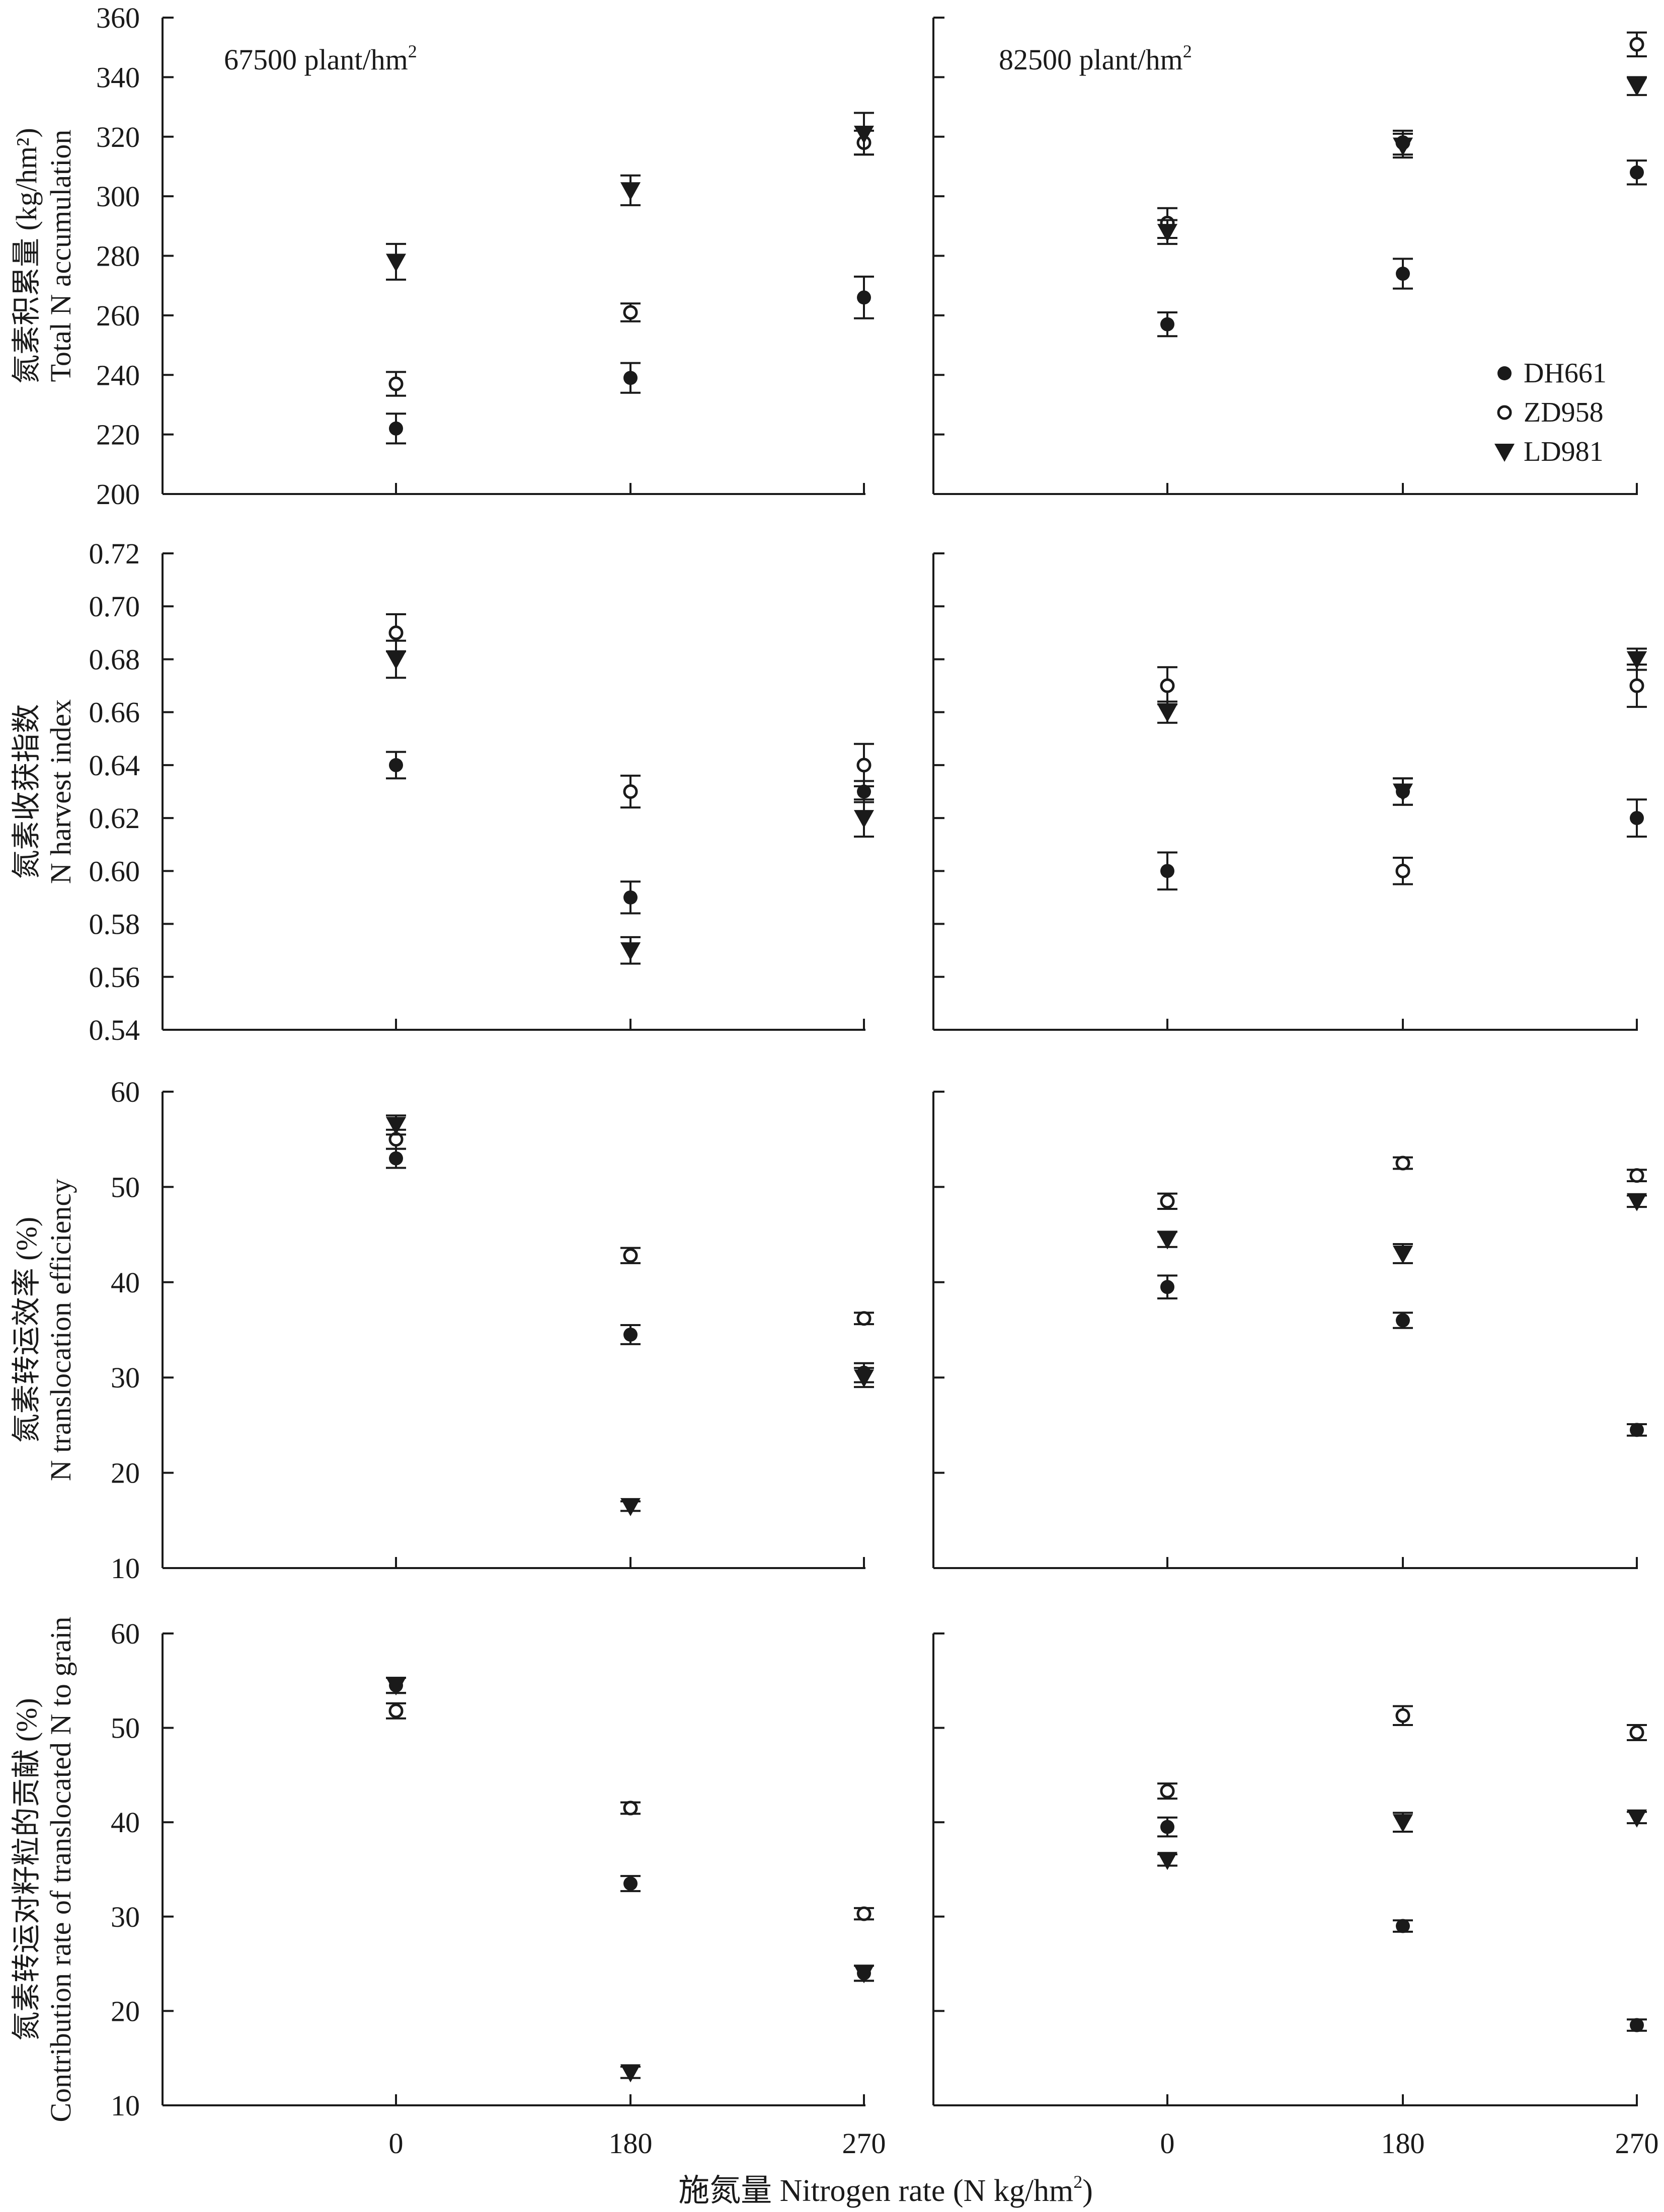  Describe the element at coordinates (114, 871) in the screenshot. I see `y-tick-label-r1-3: 0.60` at that location.